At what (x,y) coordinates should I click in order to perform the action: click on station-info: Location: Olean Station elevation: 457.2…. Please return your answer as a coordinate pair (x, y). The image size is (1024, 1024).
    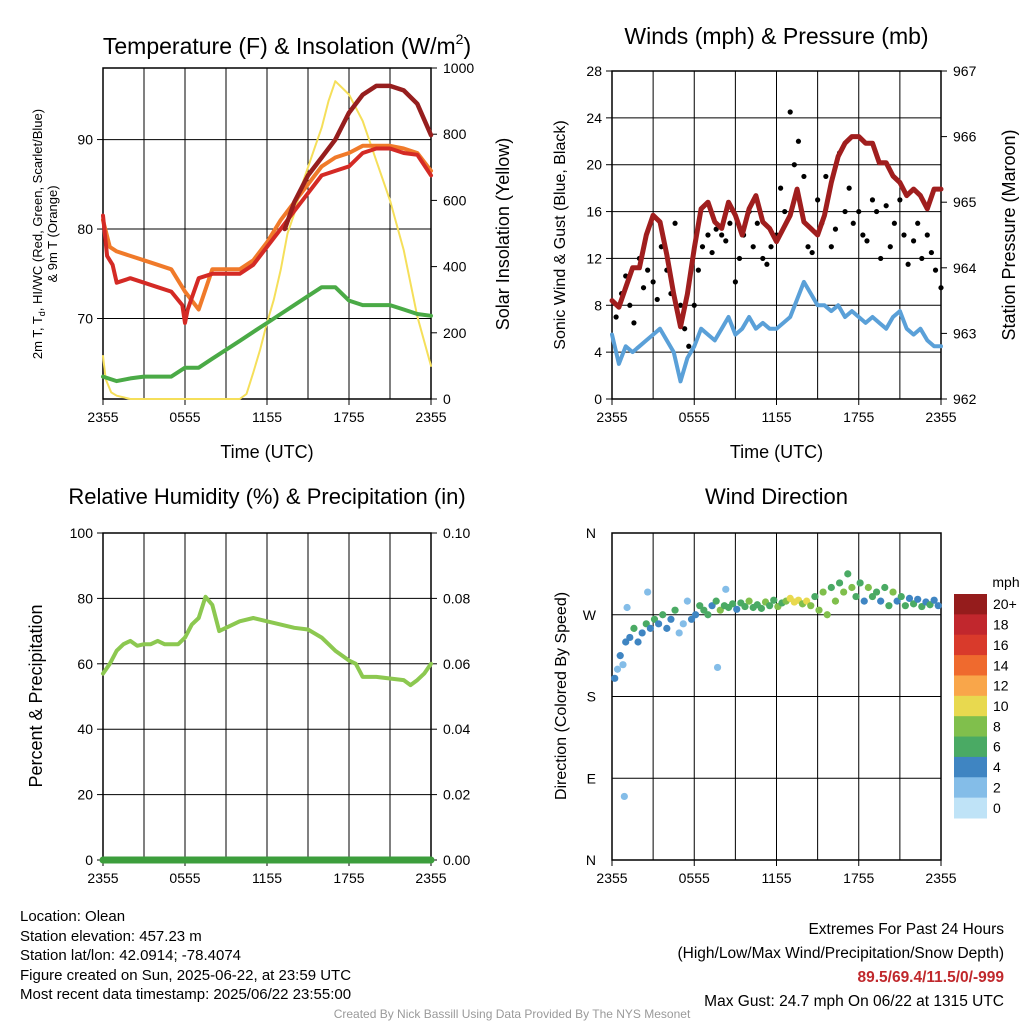
    Looking at the image, I should click on (185, 956).